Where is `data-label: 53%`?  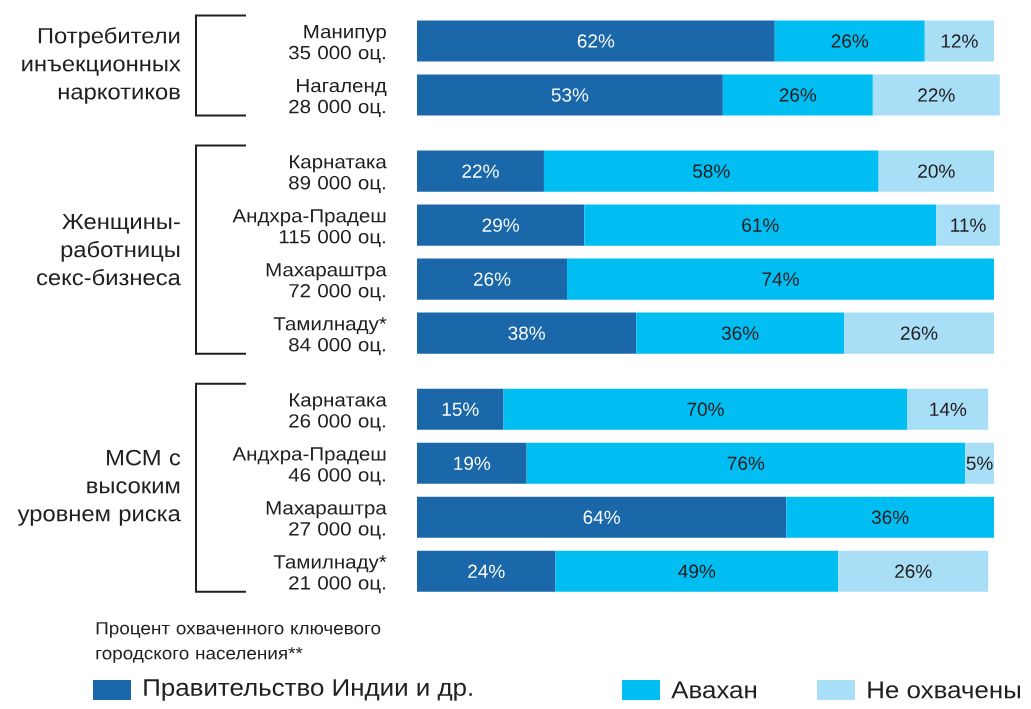 data-label: 53% is located at coordinates (570, 95).